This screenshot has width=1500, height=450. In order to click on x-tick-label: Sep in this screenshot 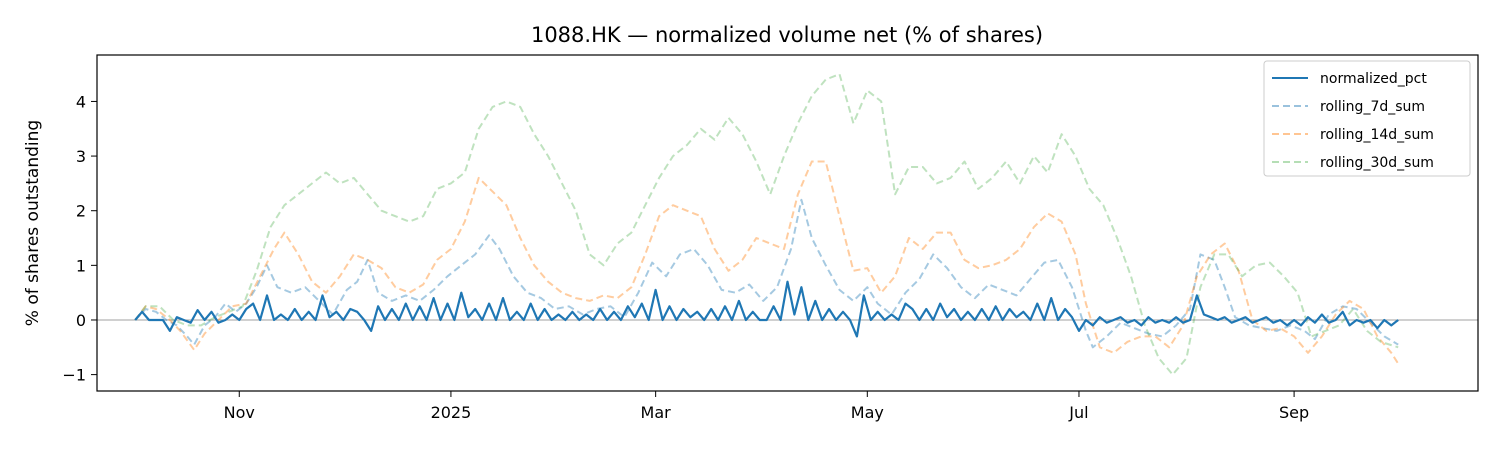, I will do `click(1294, 412)`.